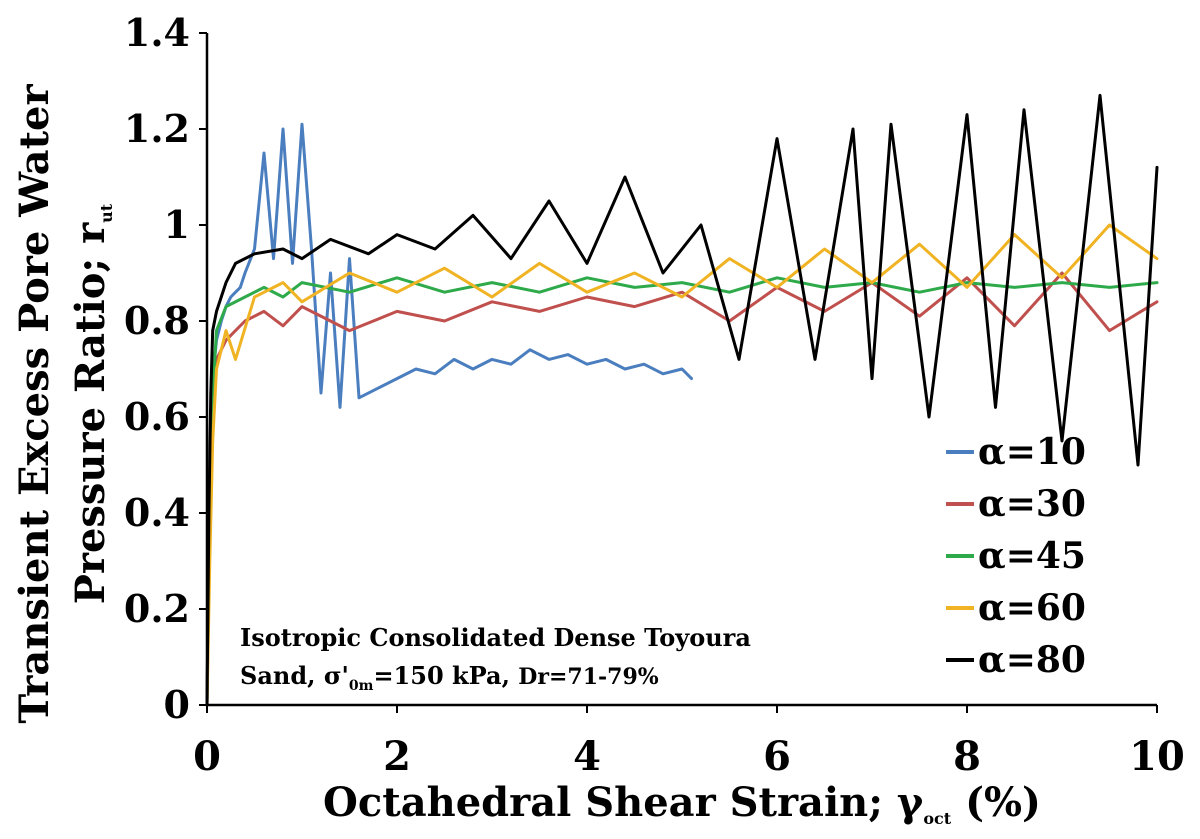 The image size is (1200, 839). What do you see at coordinates (588, 677) in the screenshot?
I see `annotation-line2-c: Dr=71-79%` at bounding box center [588, 677].